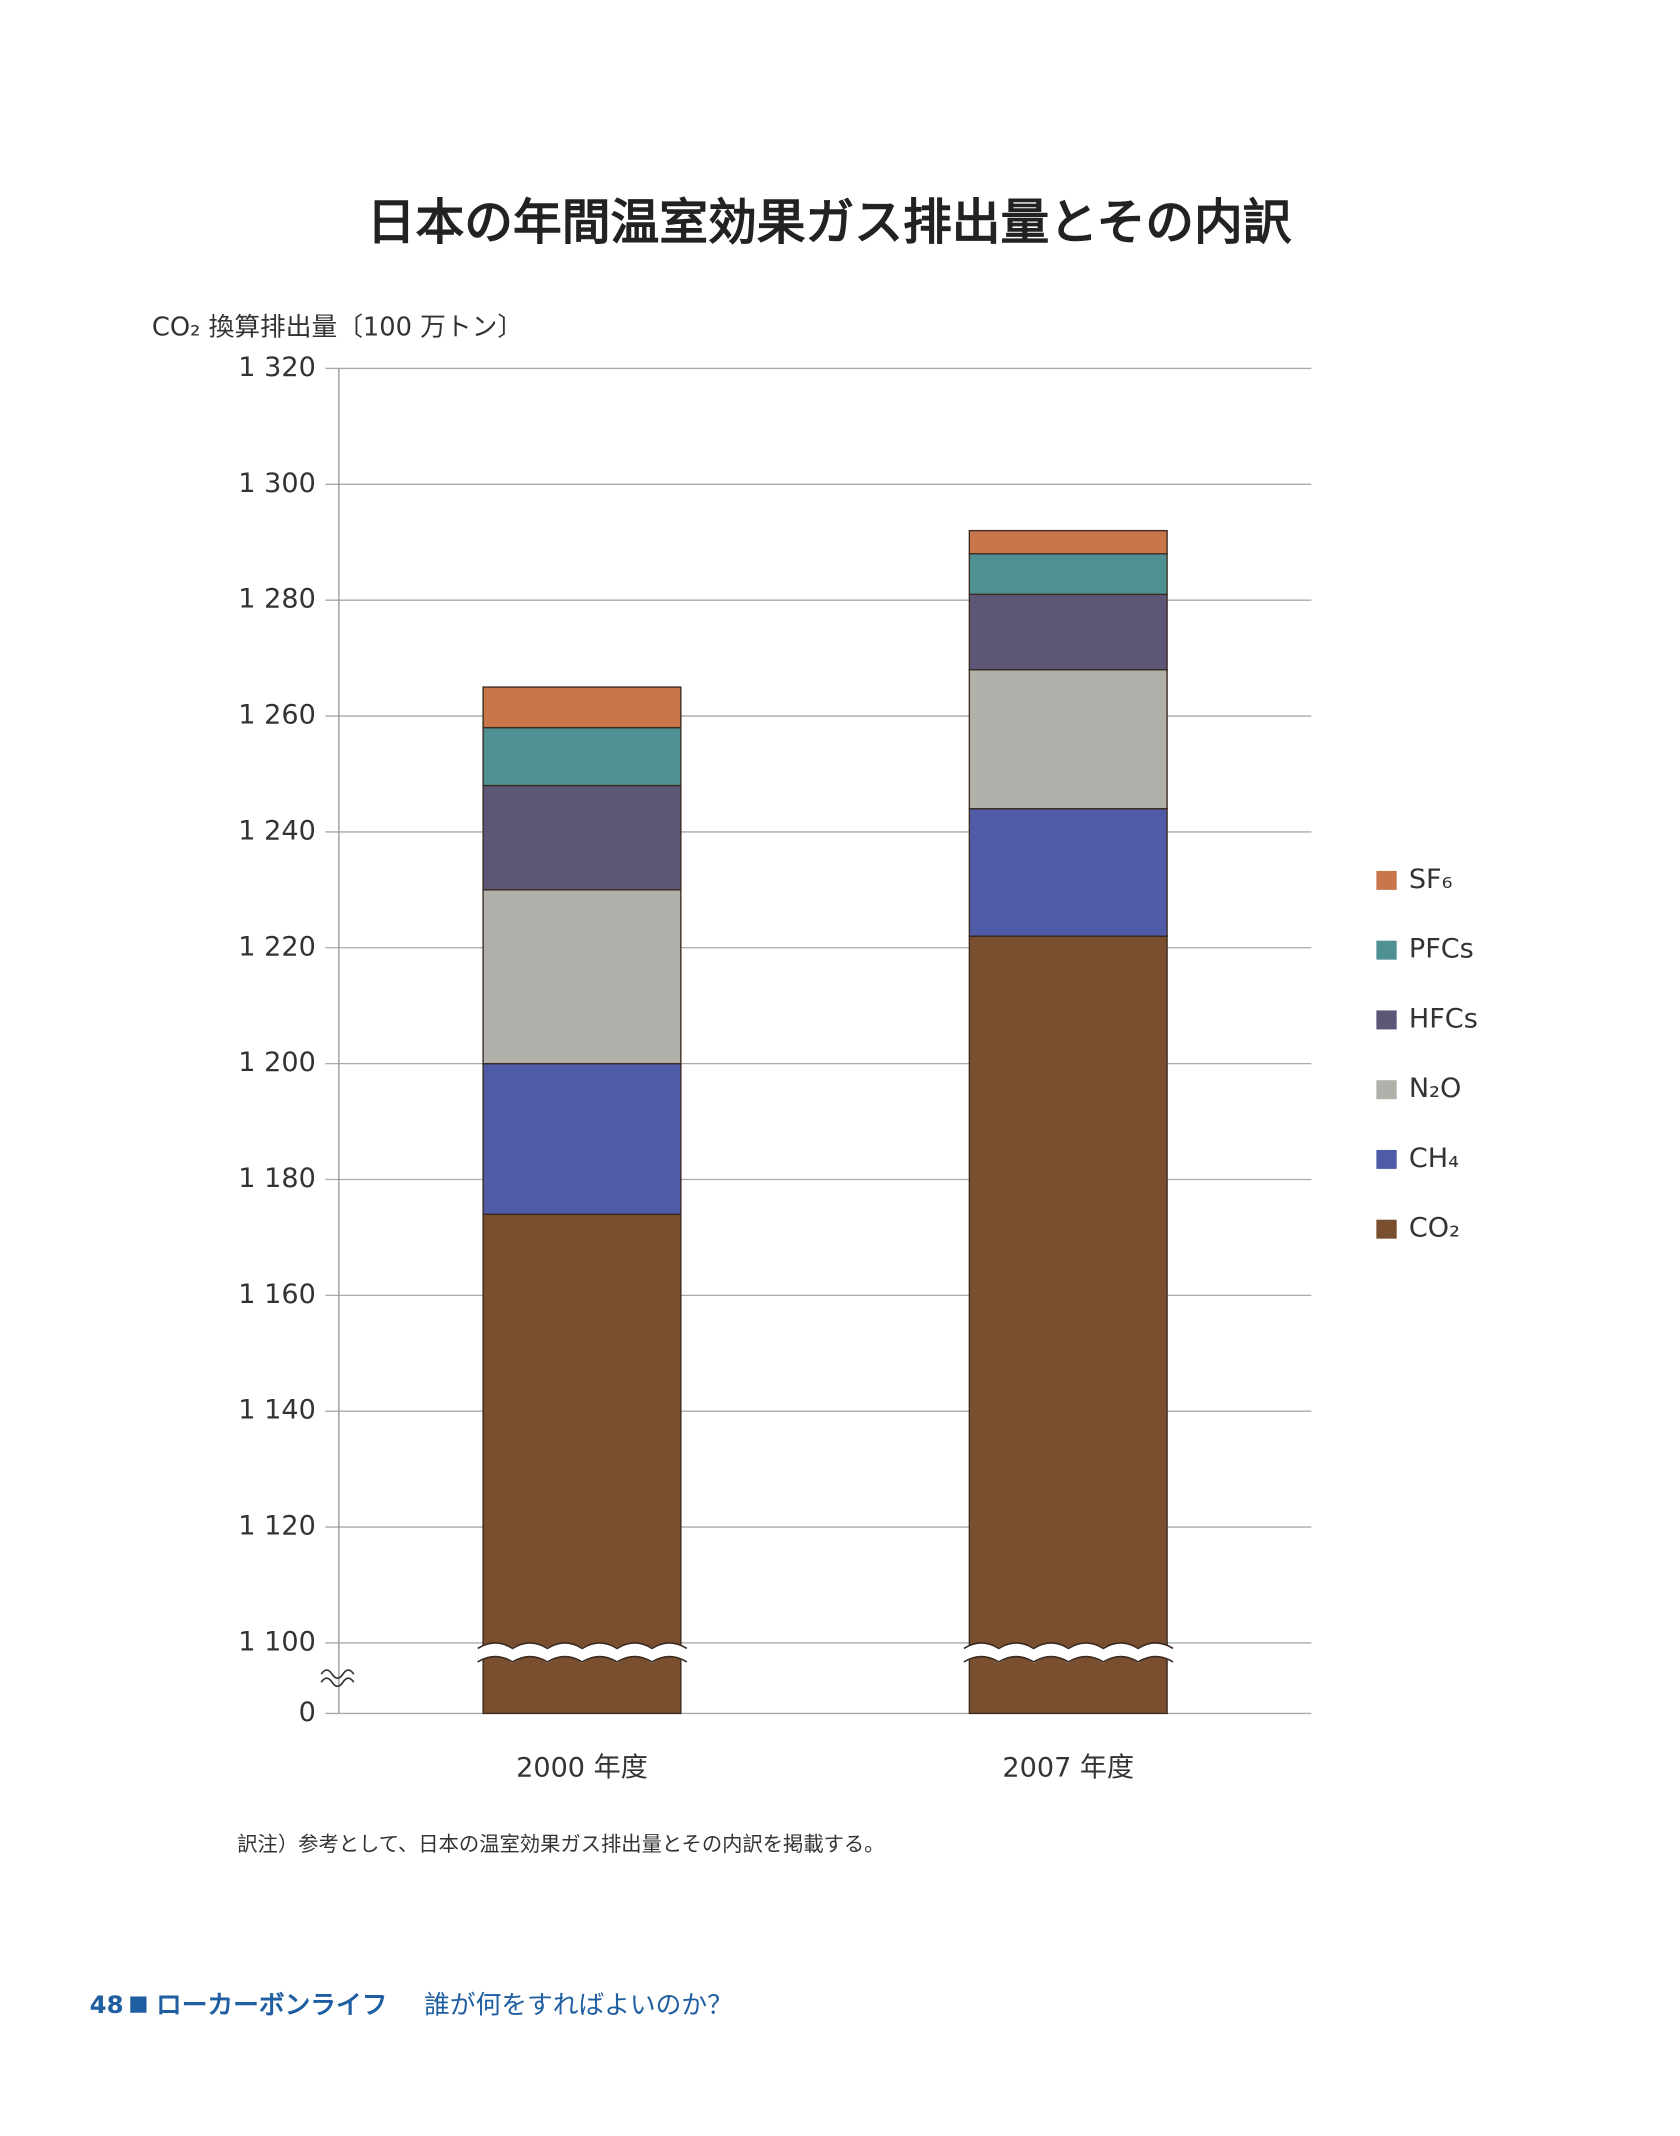 Image resolution: width=1680 pixels, height=2136 pixels. Describe the element at coordinates (1434, 1228) in the screenshot. I see `legend-label: CO₂` at that location.